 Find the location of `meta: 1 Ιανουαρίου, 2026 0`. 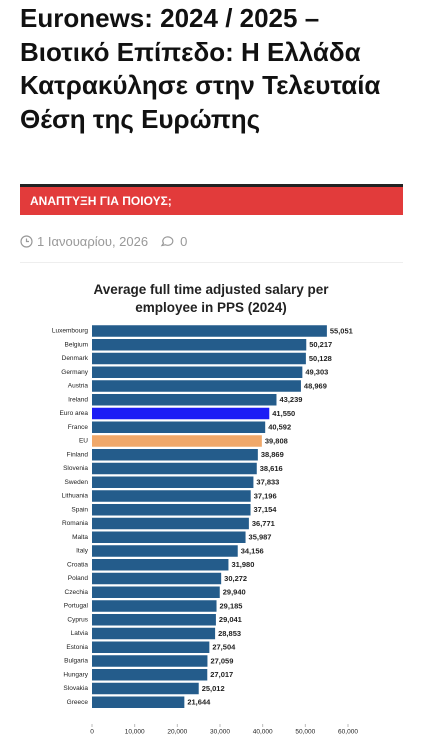

meta: 1 Ιανουαρίου, 2026 0 is located at coordinates (103, 241).